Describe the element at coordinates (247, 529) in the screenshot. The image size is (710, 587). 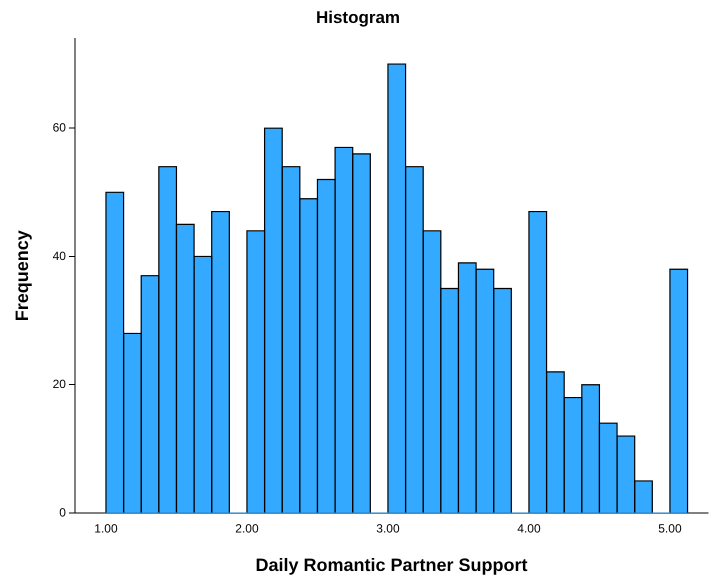
I see `x-tick-label: 2.00` at that location.